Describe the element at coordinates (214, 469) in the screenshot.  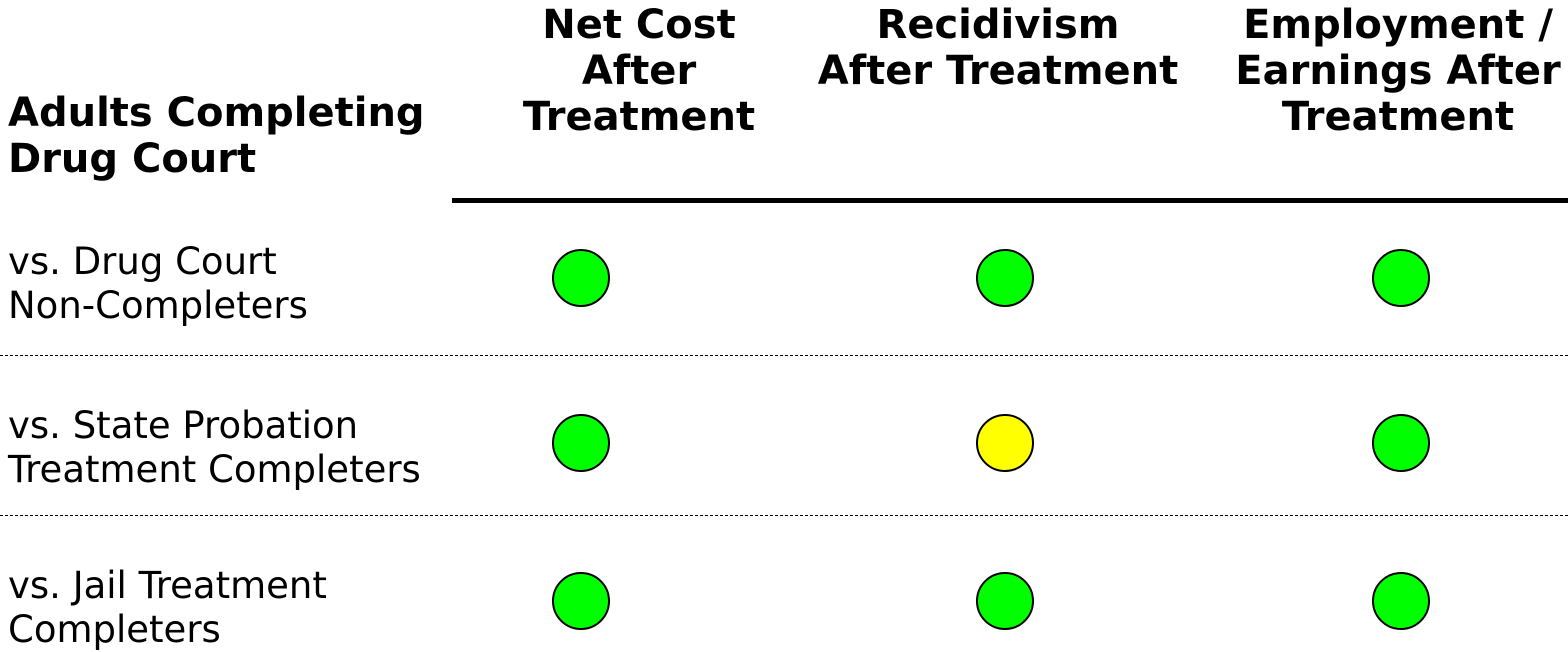
I see `row-label-line: Treatment Completers` at that location.